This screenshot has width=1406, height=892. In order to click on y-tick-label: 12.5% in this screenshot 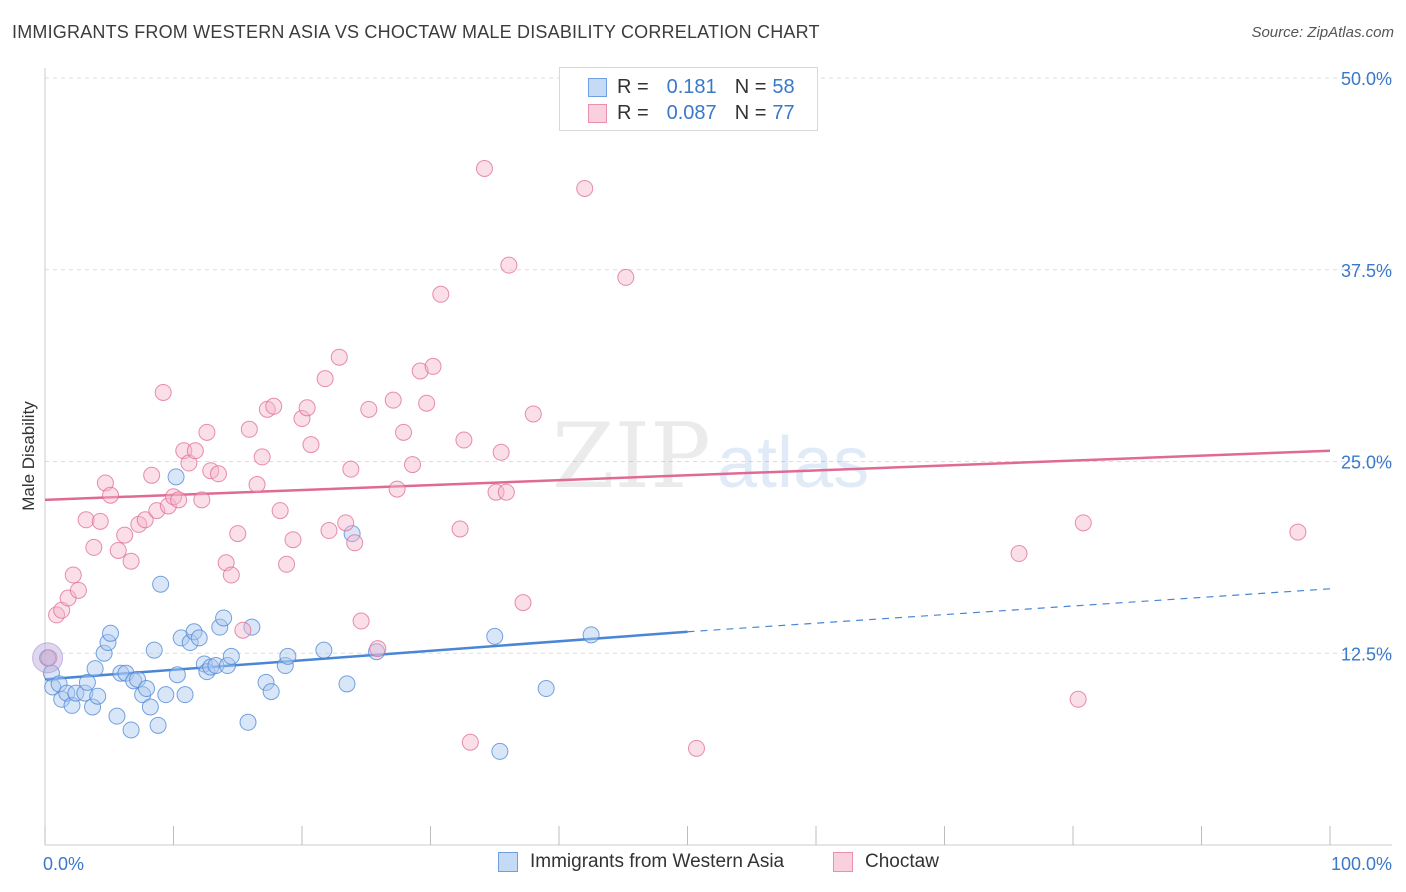, I will do `click(1366, 654)`.